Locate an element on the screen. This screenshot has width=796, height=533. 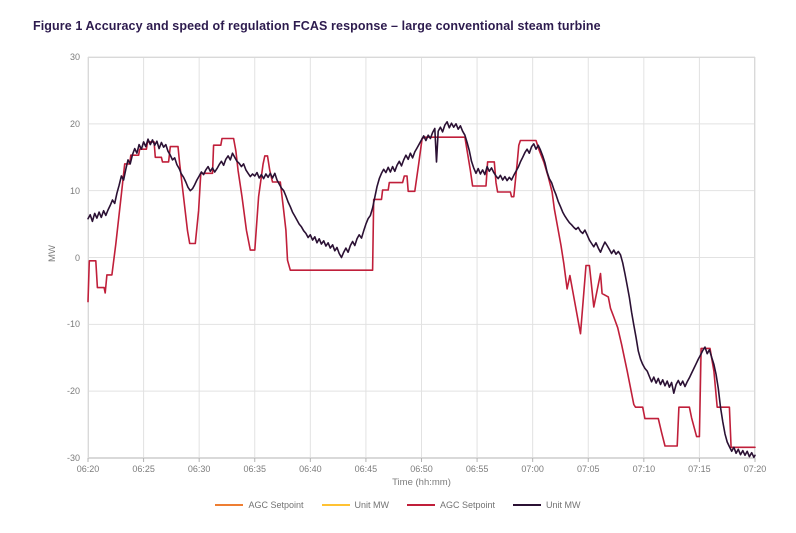
x-tick-label: 07:00 is located at coordinates (532, 469).